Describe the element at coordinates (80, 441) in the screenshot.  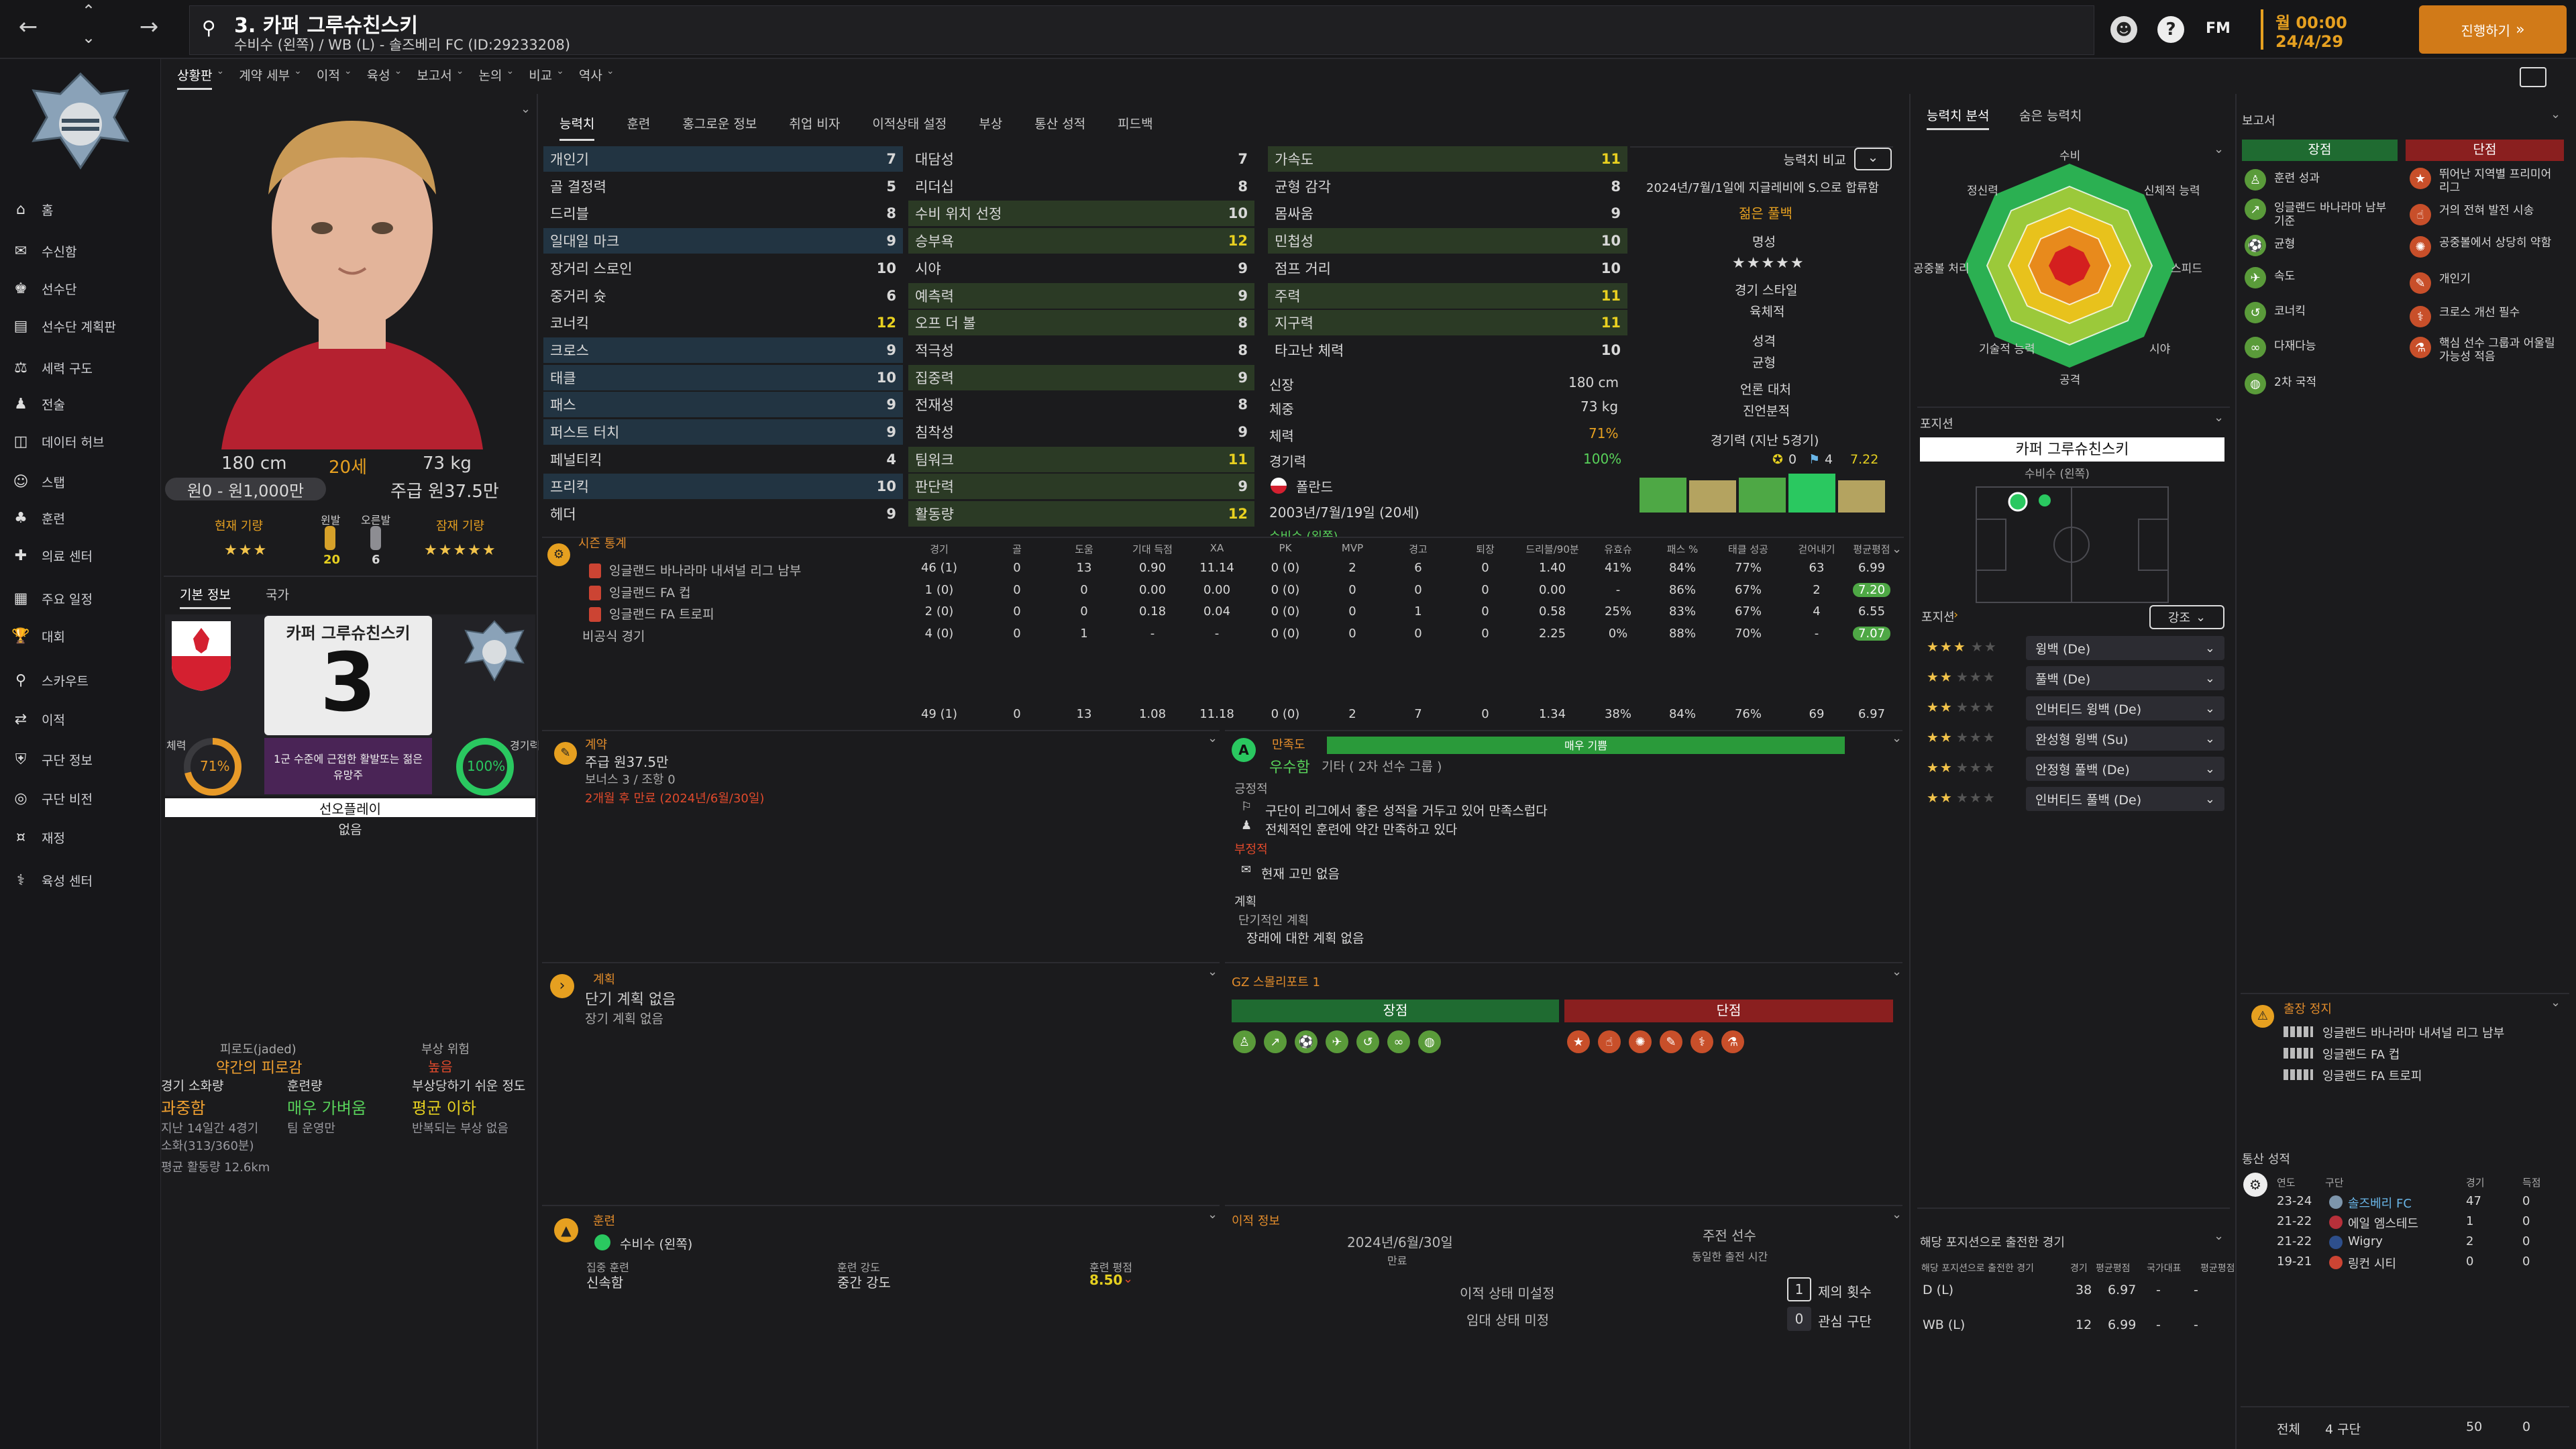
I see `sidebar-item-7: ◫ 데이터 허브` at that location.